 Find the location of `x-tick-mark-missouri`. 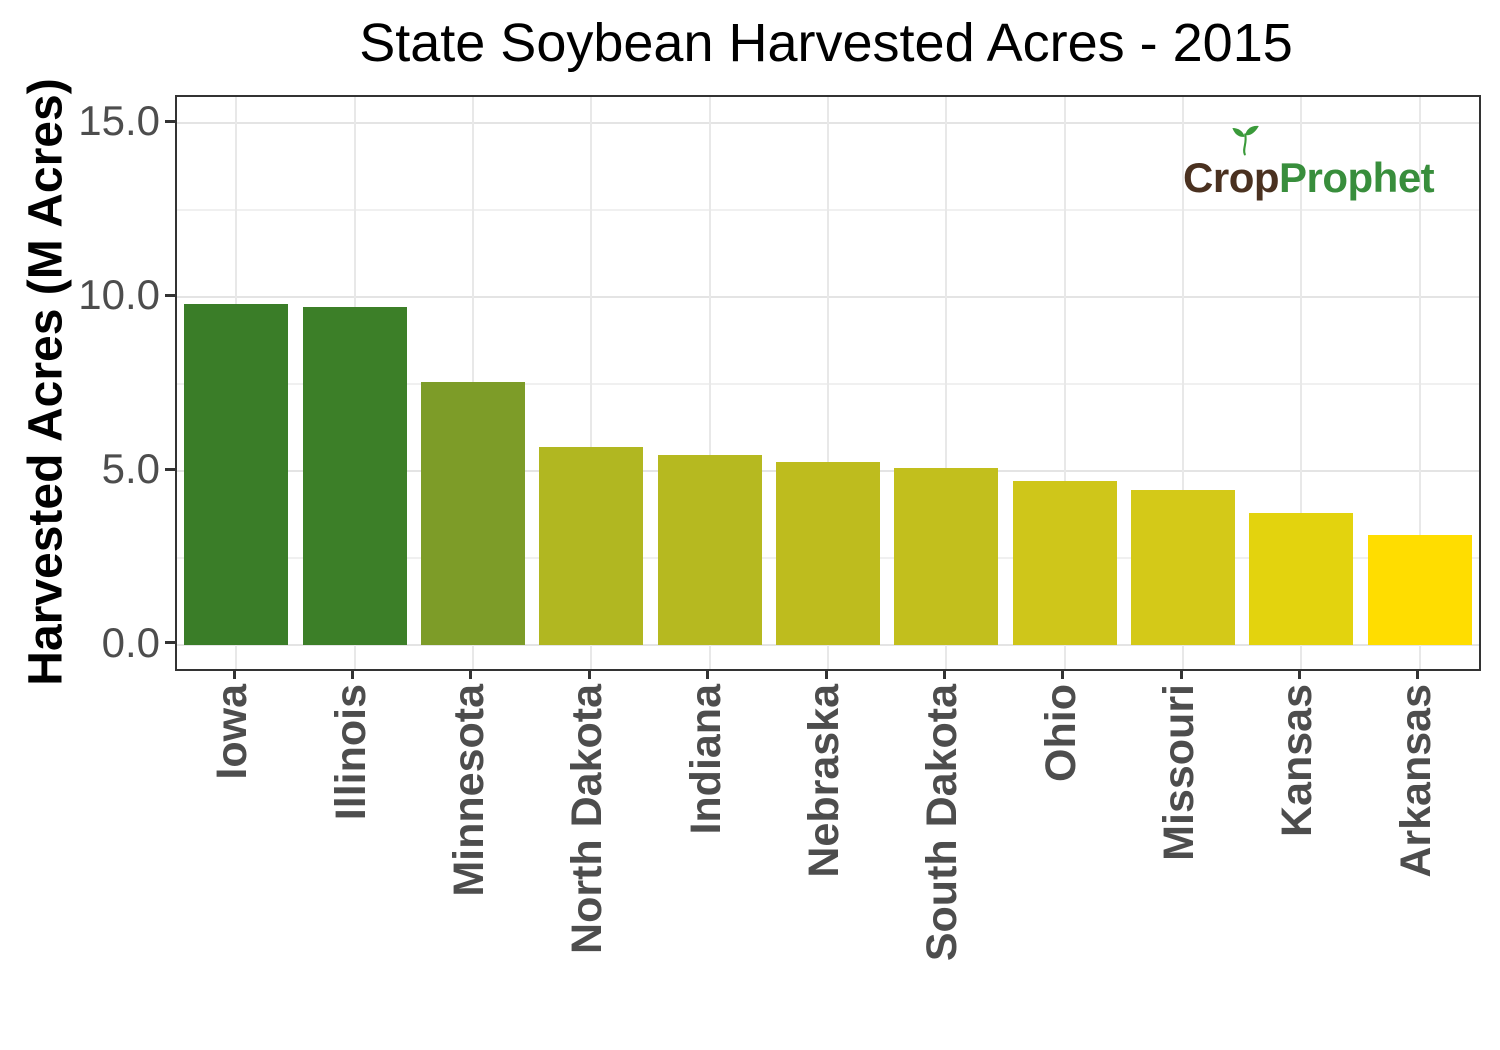

x-tick-mark-missouri is located at coordinates (1181, 674).